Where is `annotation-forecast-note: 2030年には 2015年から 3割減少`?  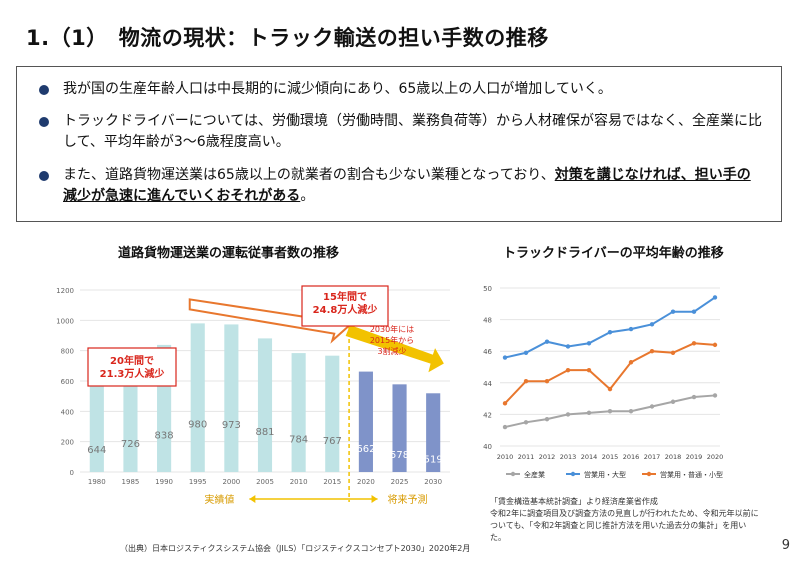 annotation-forecast-note: 2030年には 2015年から 3割減少 is located at coordinates (392, 340).